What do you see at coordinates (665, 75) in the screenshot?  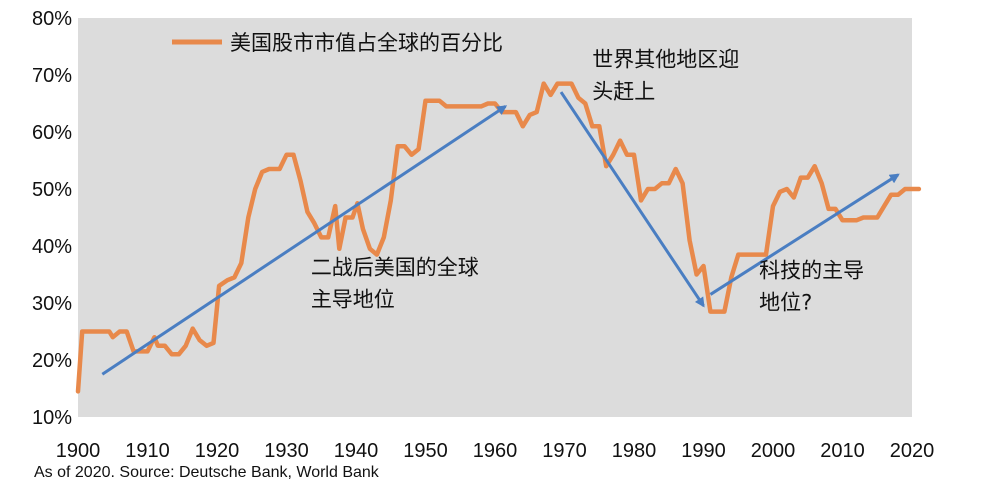 I see `annotation-text: 世界其他地区迎头赶上` at bounding box center [665, 75].